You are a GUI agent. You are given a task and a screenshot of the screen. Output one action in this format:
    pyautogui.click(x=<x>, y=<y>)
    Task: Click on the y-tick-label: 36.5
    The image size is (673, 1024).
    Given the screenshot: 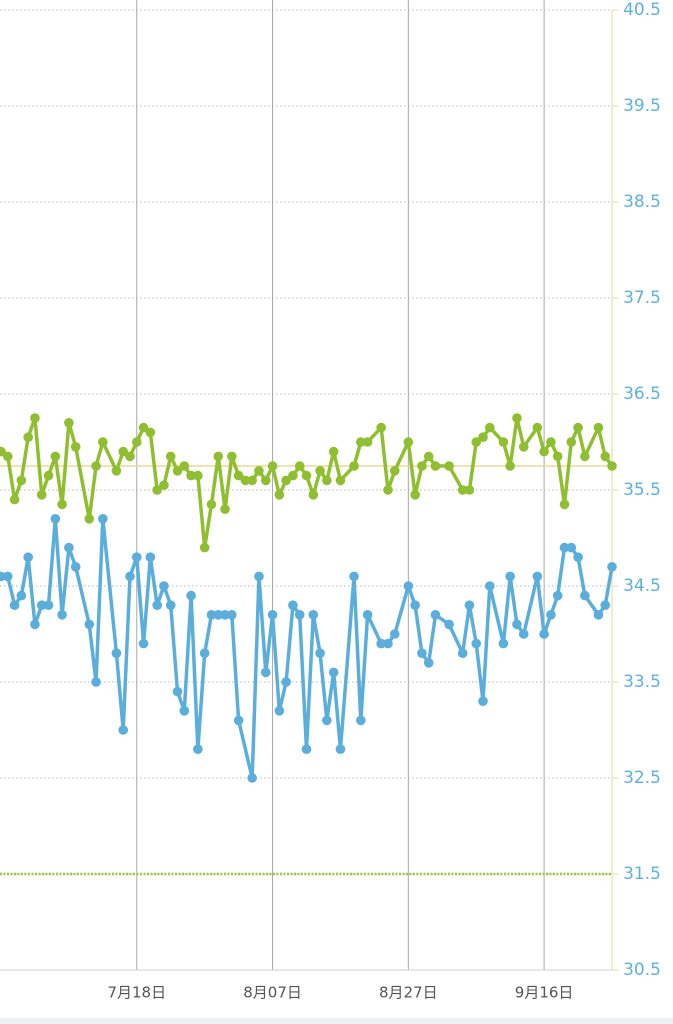 What is the action you would take?
    pyautogui.click(x=642, y=394)
    